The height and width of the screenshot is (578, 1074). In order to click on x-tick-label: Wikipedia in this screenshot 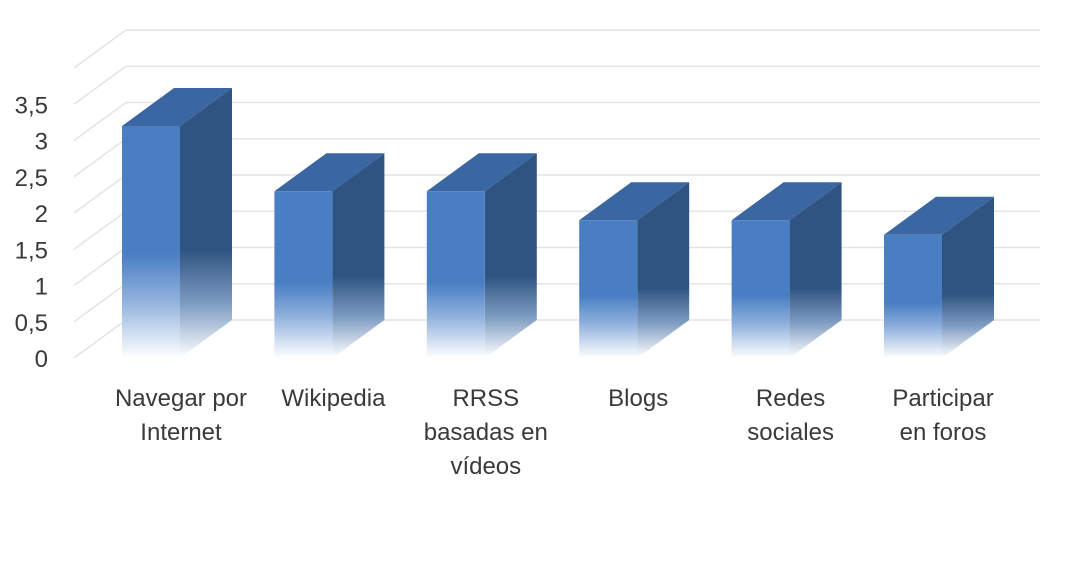, I will do `click(333, 398)`.